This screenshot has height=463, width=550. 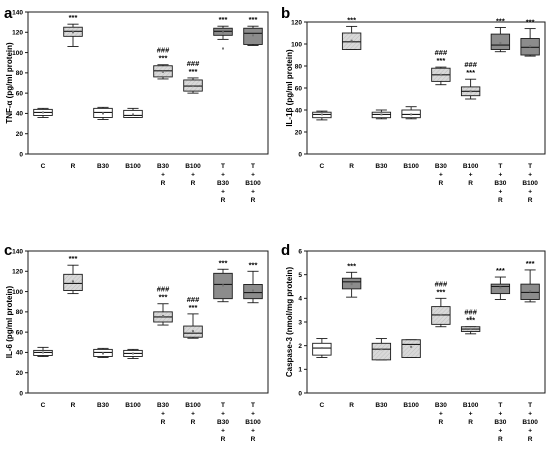 I want to click on y-tick-label: 20, so click(x=20, y=134).